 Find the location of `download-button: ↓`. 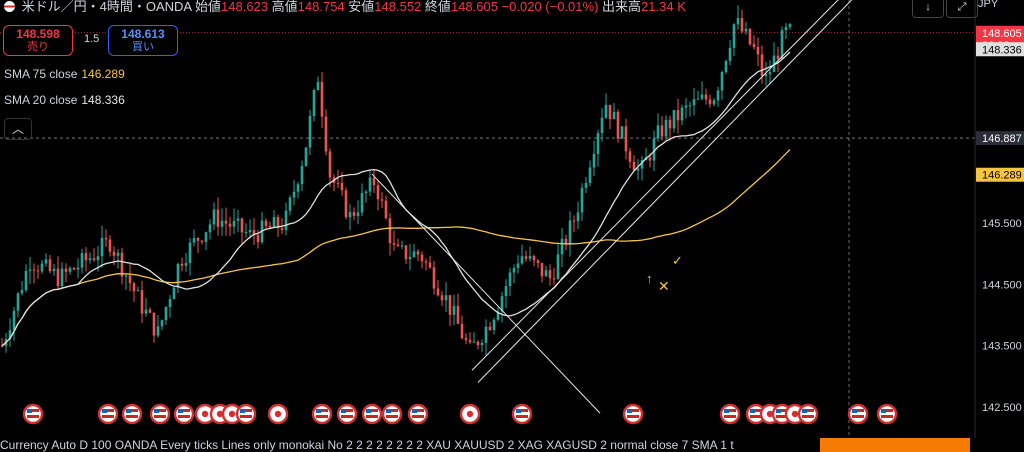

download-button: ↓ is located at coordinates (928, 9).